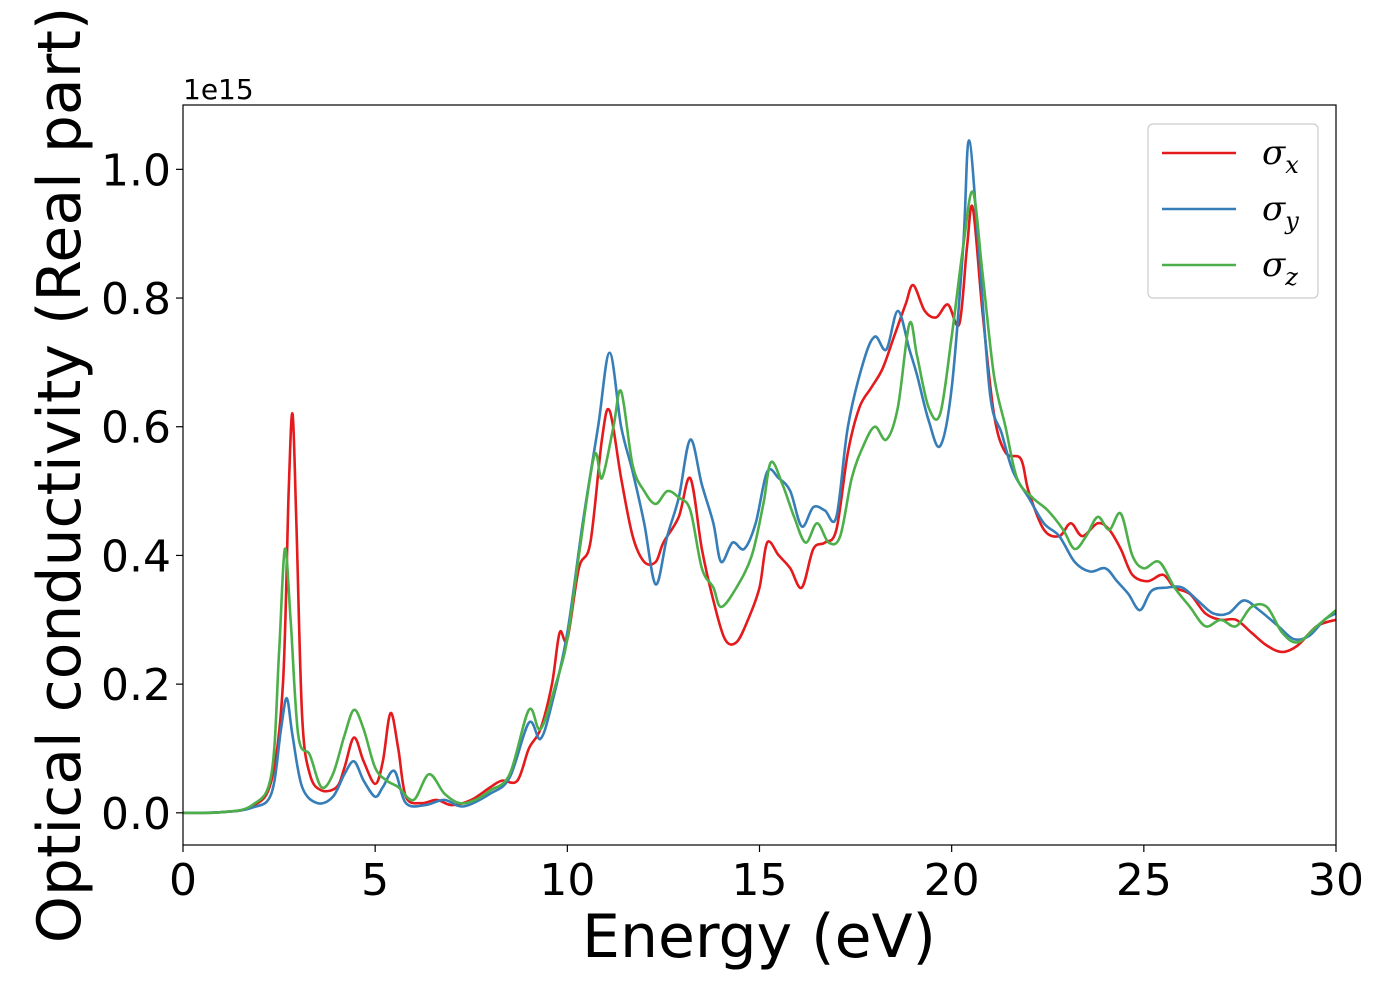 The image size is (1400, 1000). I want to click on x-axis: 0 5 10 15 20 25 30, so click(766, 875).